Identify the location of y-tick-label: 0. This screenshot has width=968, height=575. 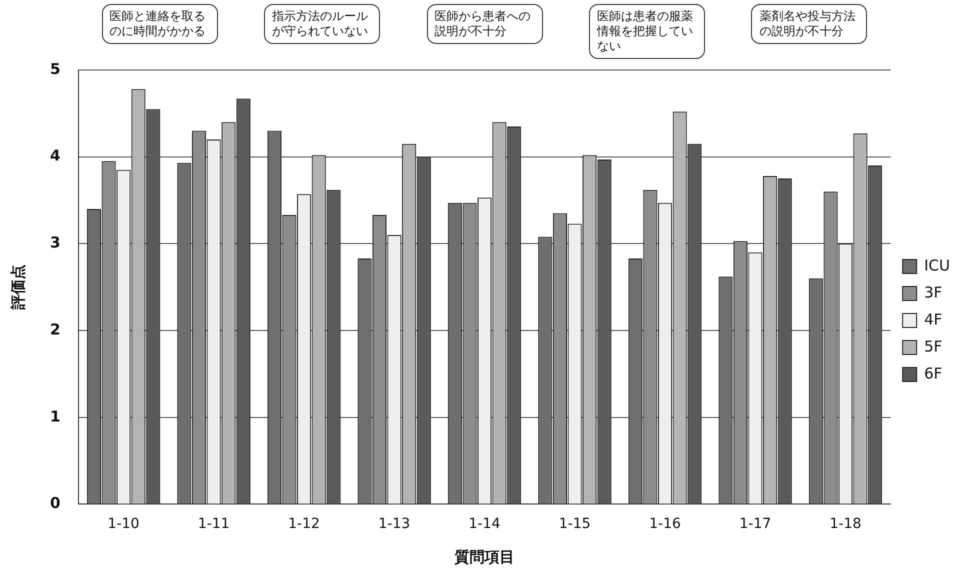
(55, 503).